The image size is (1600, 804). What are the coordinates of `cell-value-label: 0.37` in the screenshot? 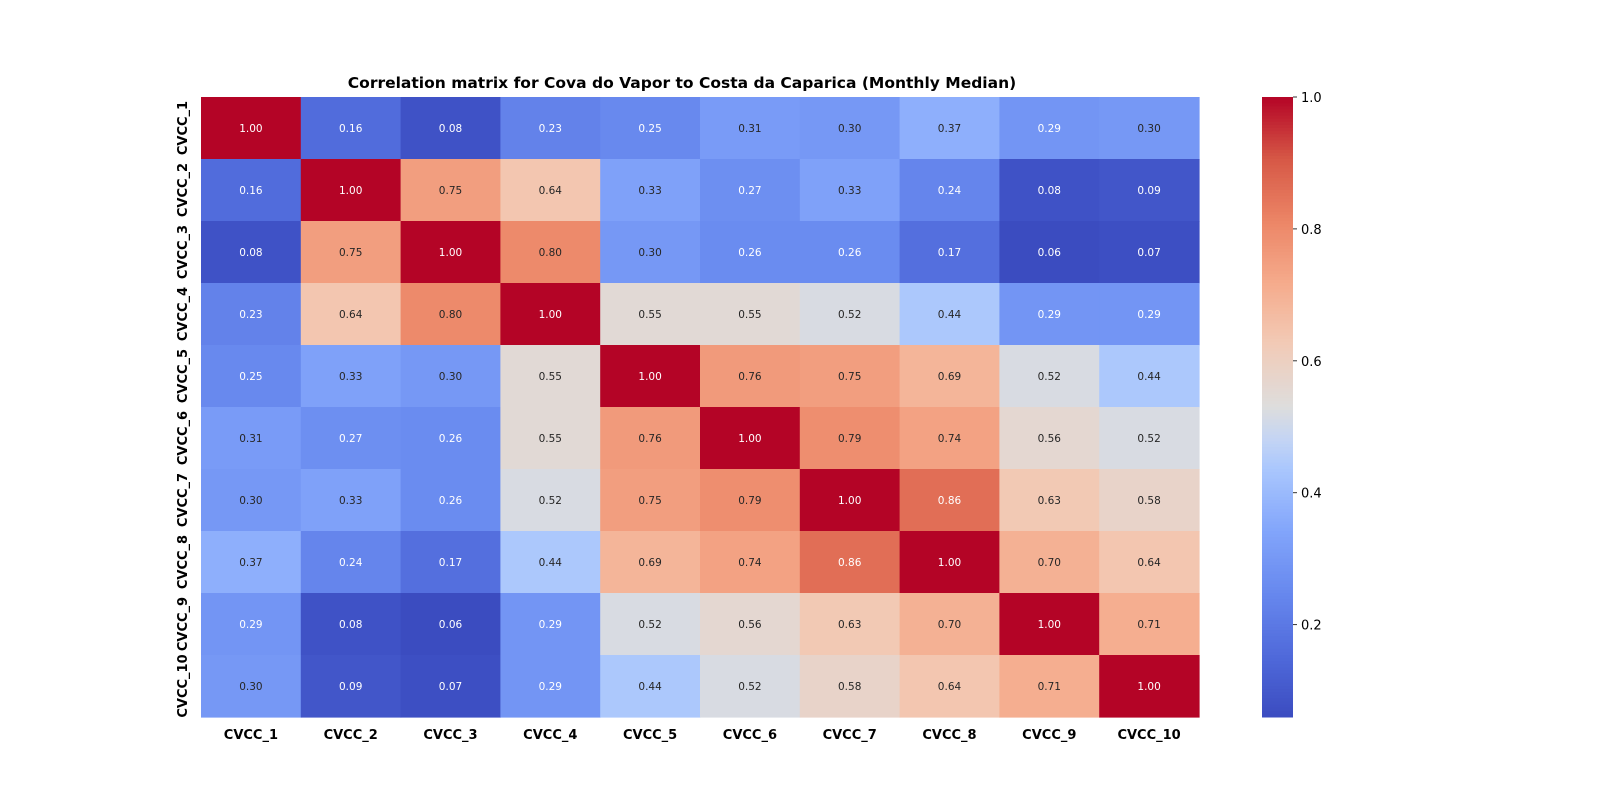 It's located at (949, 129).